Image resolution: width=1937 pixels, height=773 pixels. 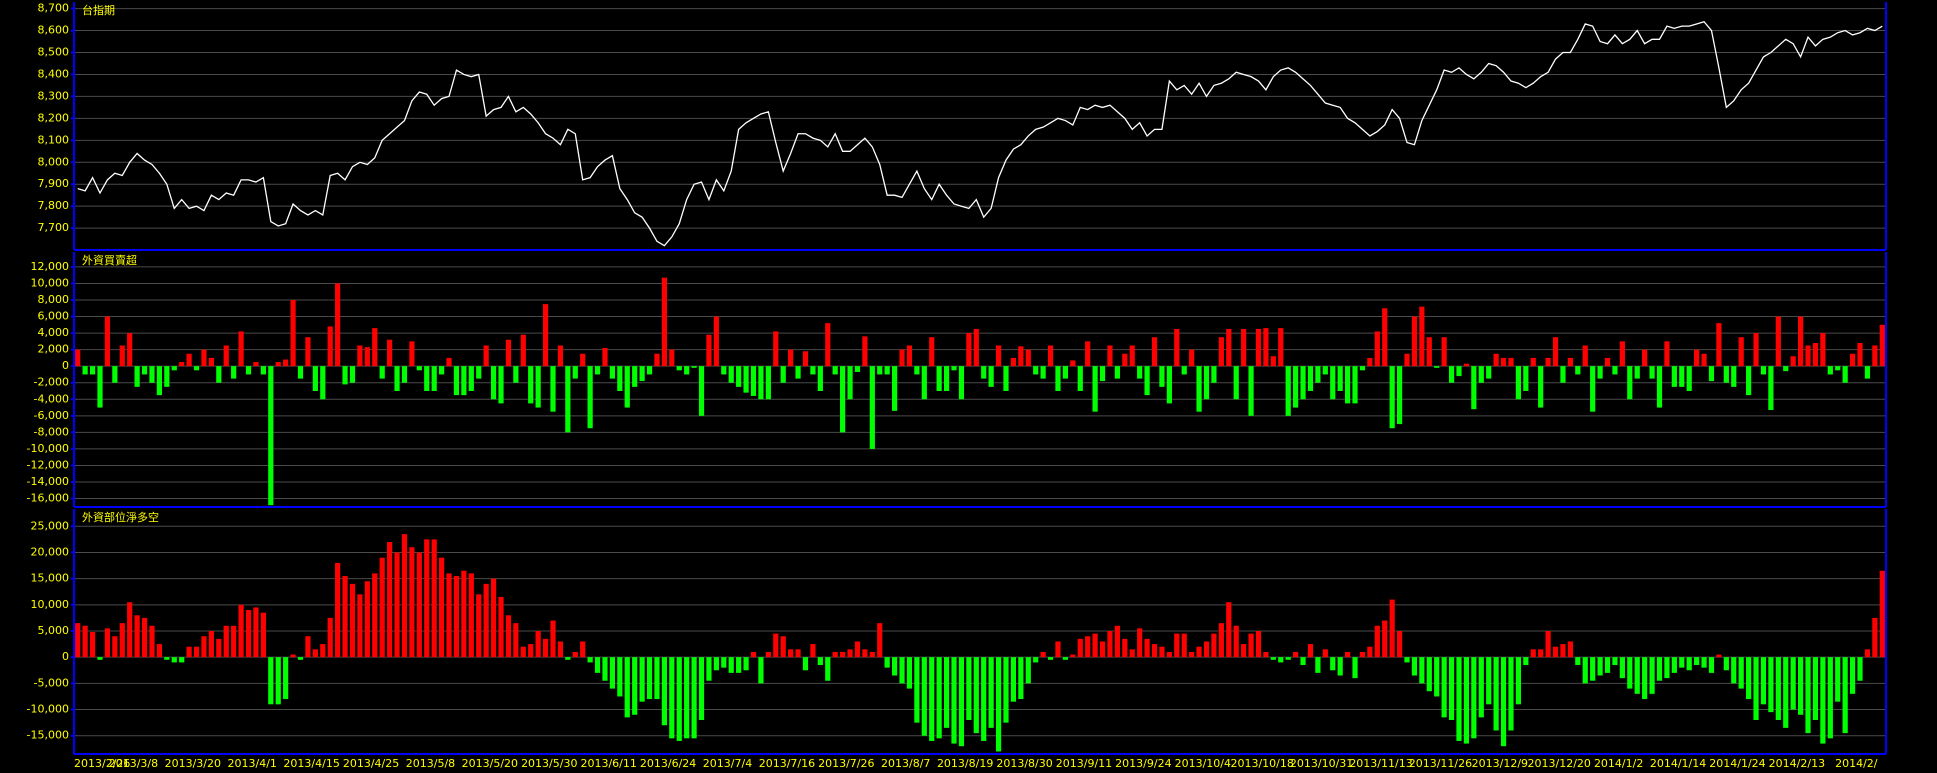 I want to click on x-tick-label: 2013/12/20, so click(x=1559, y=763).